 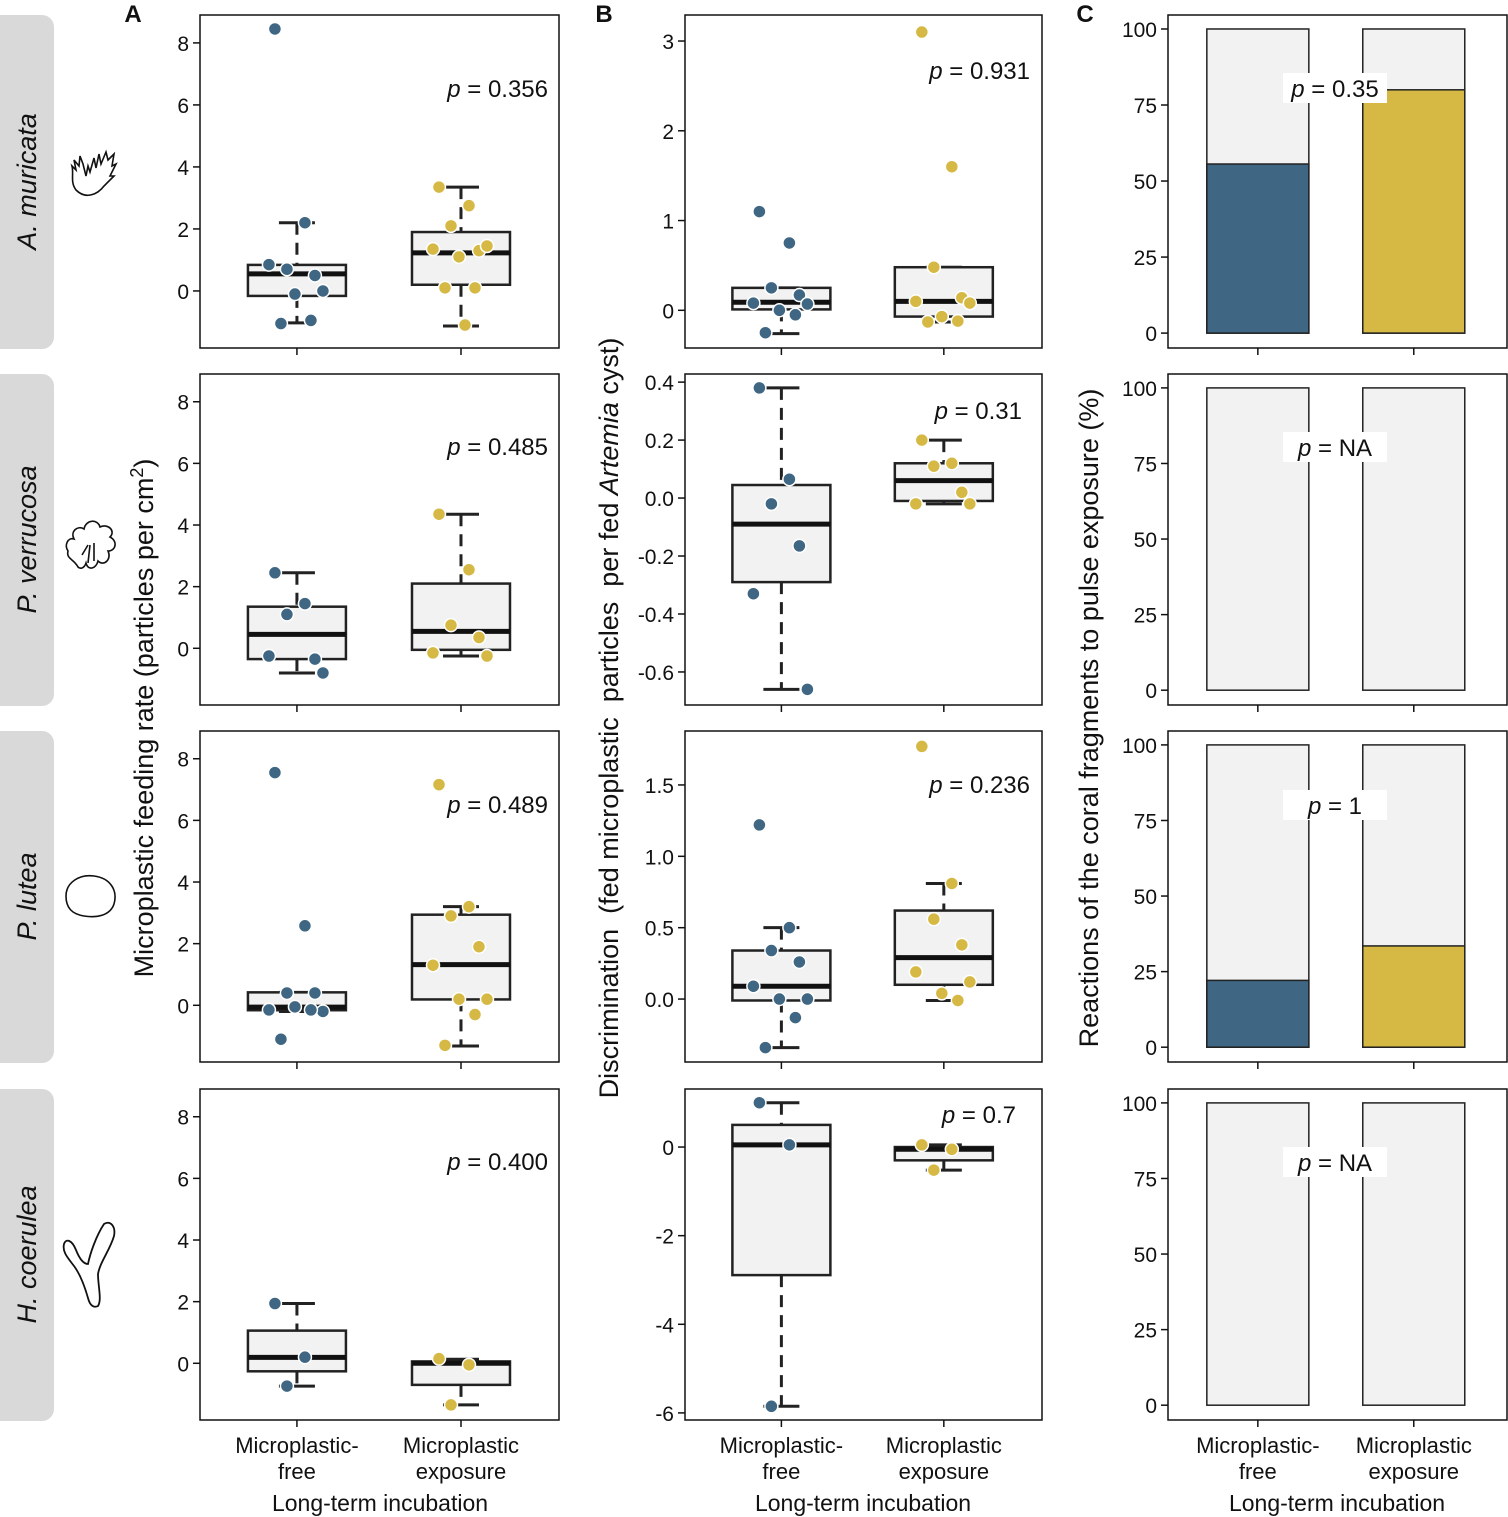 What do you see at coordinates (944, 1471) in the screenshot?
I see `x-tick-label: exposure` at bounding box center [944, 1471].